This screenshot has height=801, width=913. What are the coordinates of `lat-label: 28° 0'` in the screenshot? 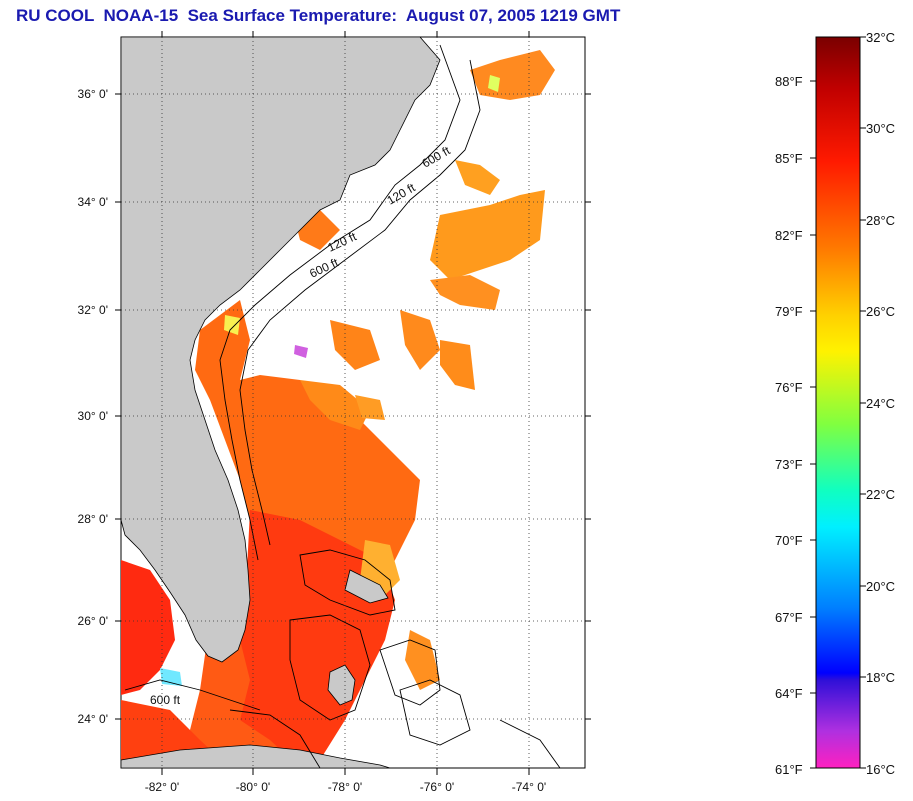 It's located at (93, 519).